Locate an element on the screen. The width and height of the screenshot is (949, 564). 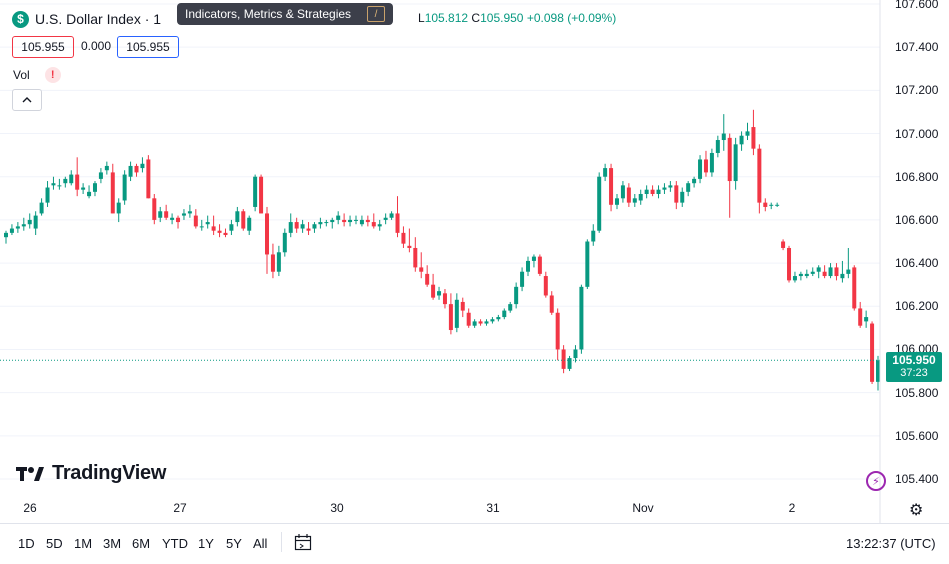
timeframe-ytd-button: YTD is located at coordinates (175, 543).